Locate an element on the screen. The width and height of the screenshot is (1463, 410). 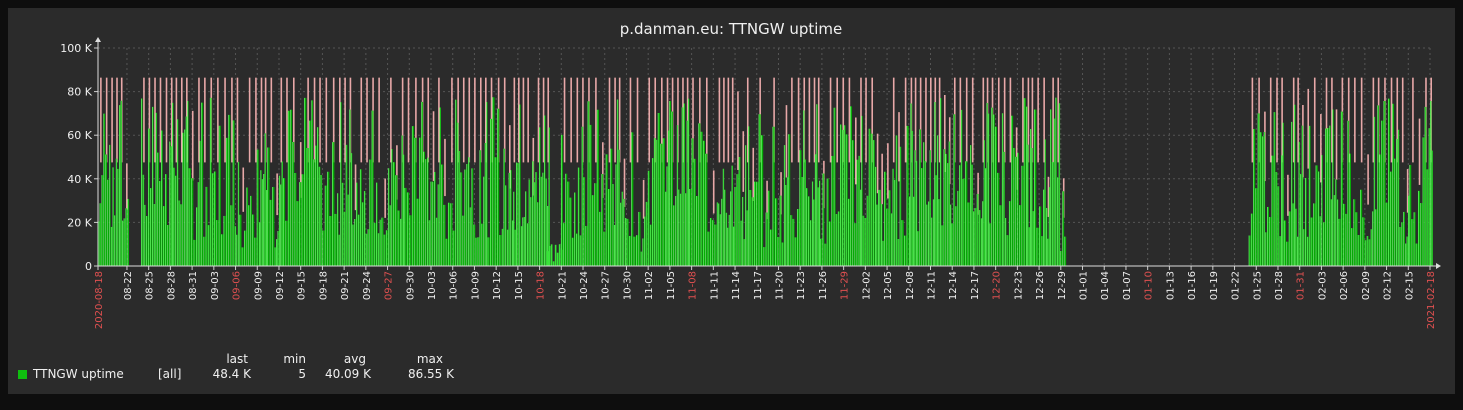
x-tick-label: 12-20 is located at coordinates (997, 285).